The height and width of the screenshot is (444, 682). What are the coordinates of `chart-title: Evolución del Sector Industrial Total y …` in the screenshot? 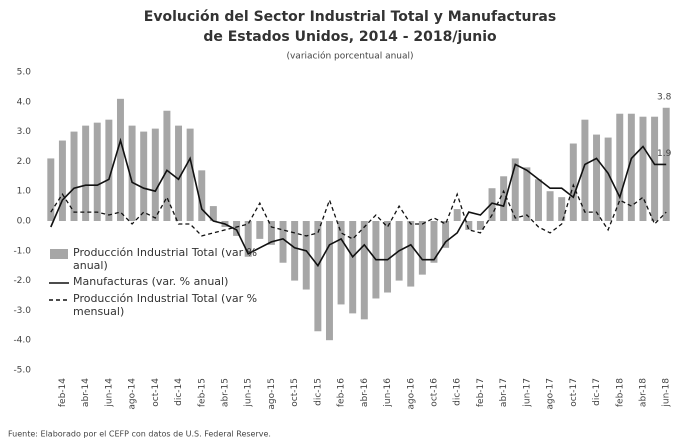 It's located at (350, 17).